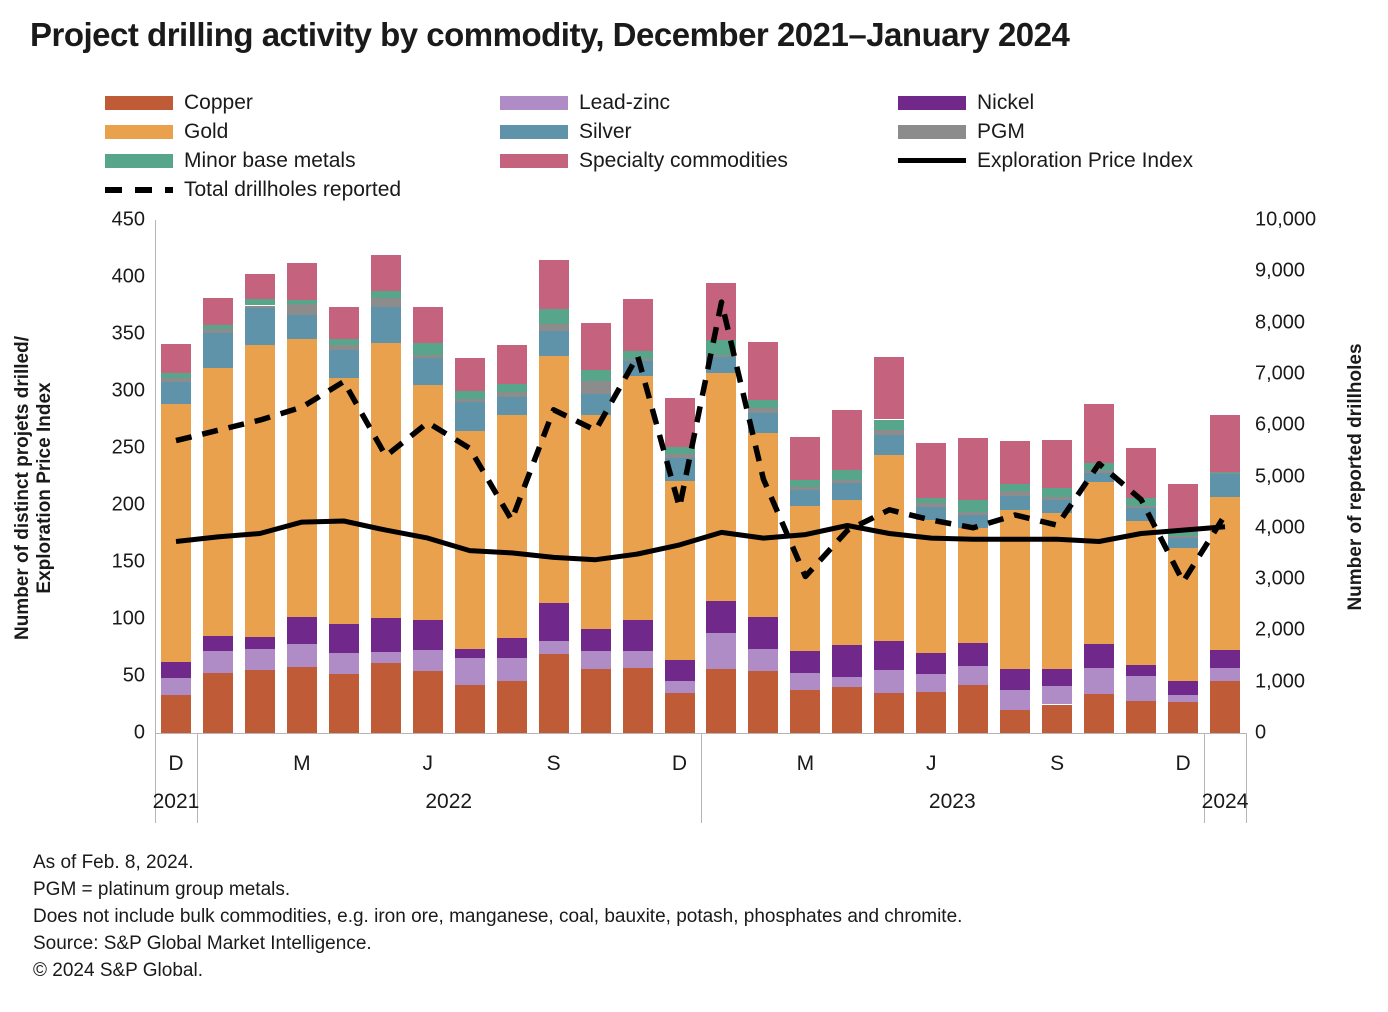  Describe the element at coordinates (1286, 219) in the screenshot. I see `right-axis-tick: 10,000` at that location.